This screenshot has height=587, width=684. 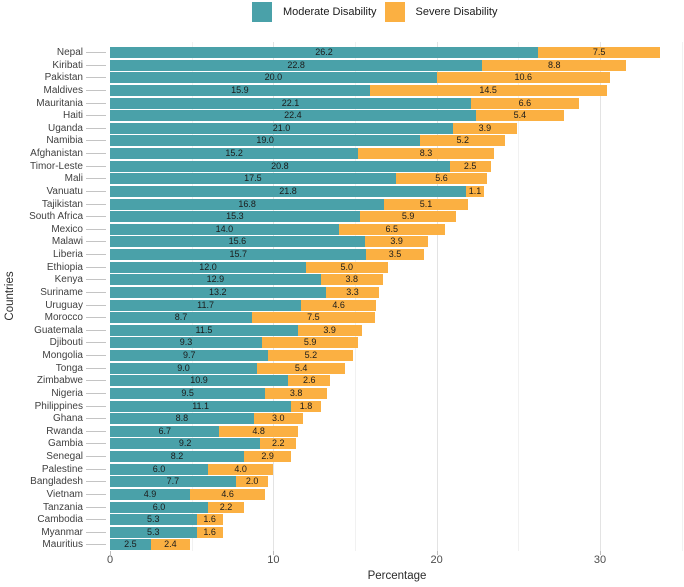 I want to click on bar-segment-moderate: 5.3, so click(x=153, y=532).